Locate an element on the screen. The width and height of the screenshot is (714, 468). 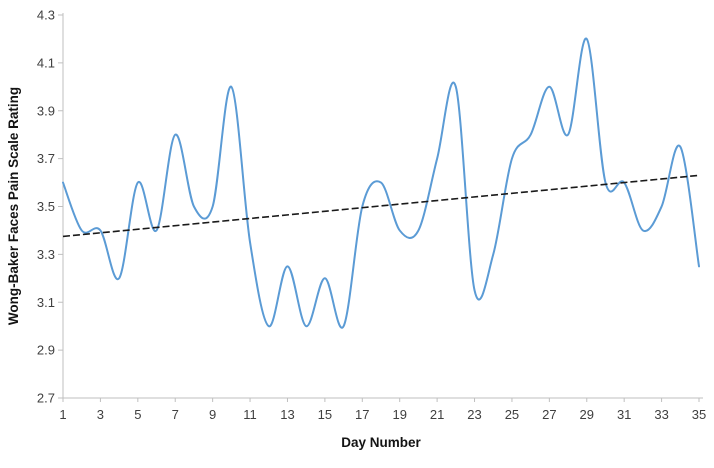
y-tick-label: 3.9 is located at coordinates (46, 110).